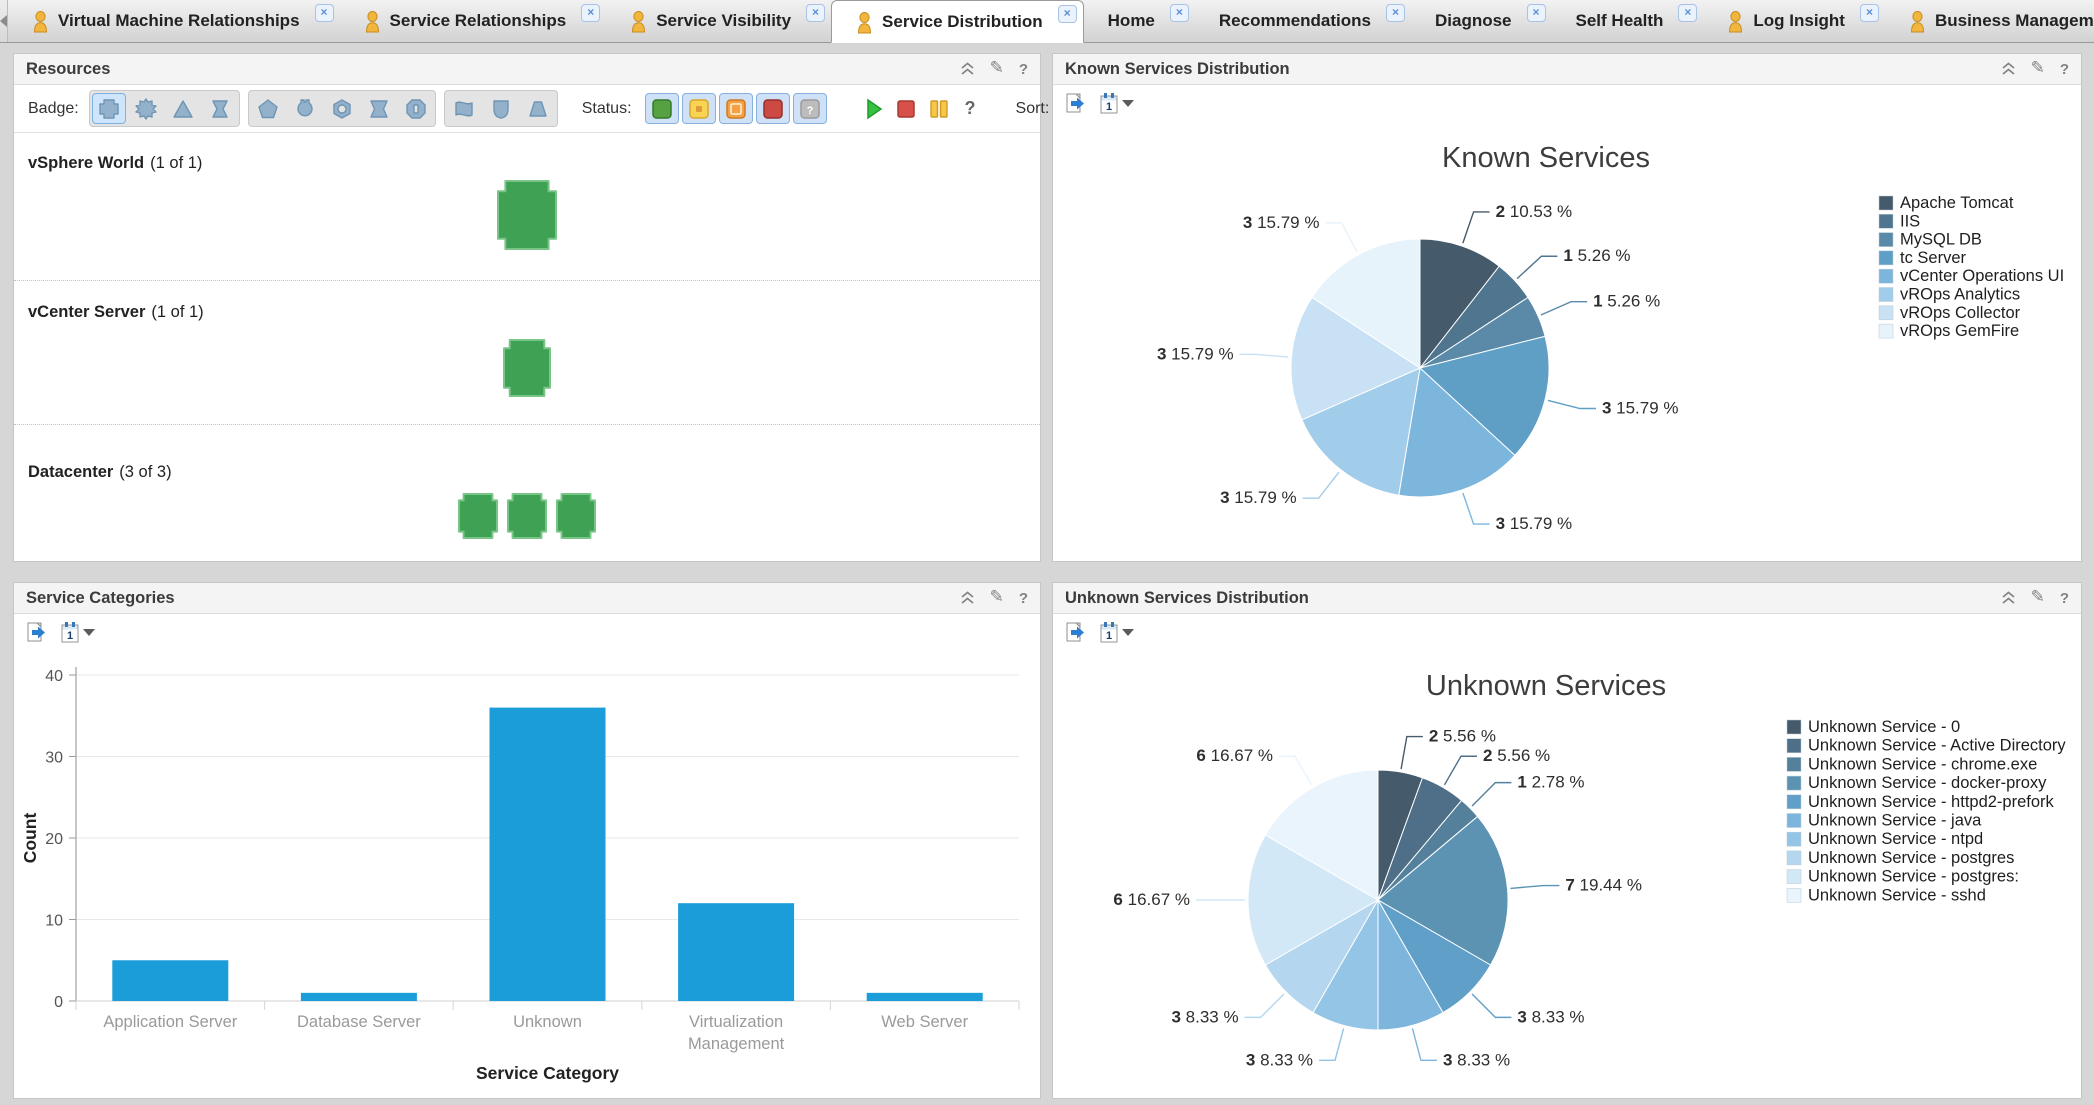 The height and width of the screenshot is (1105, 2094). What do you see at coordinates (342, 108) in the screenshot?
I see `badge-shape-hexagon-button` at bounding box center [342, 108].